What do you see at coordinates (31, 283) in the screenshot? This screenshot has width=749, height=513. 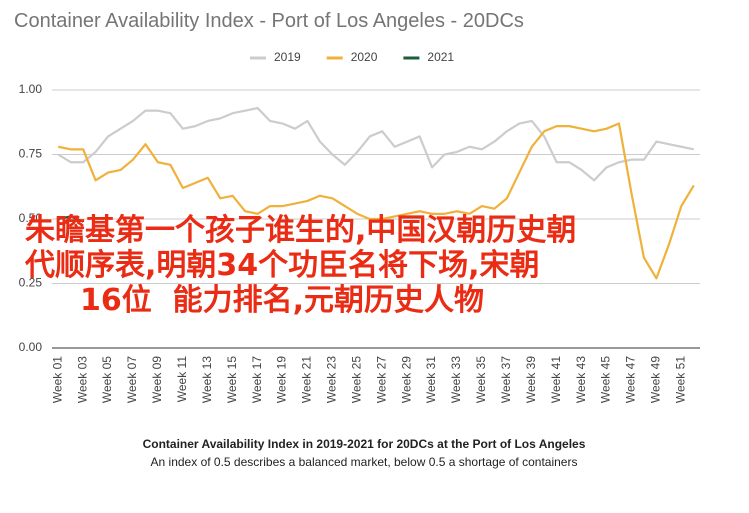 I see `y-tick-label: 0.25` at bounding box center [31, 283].